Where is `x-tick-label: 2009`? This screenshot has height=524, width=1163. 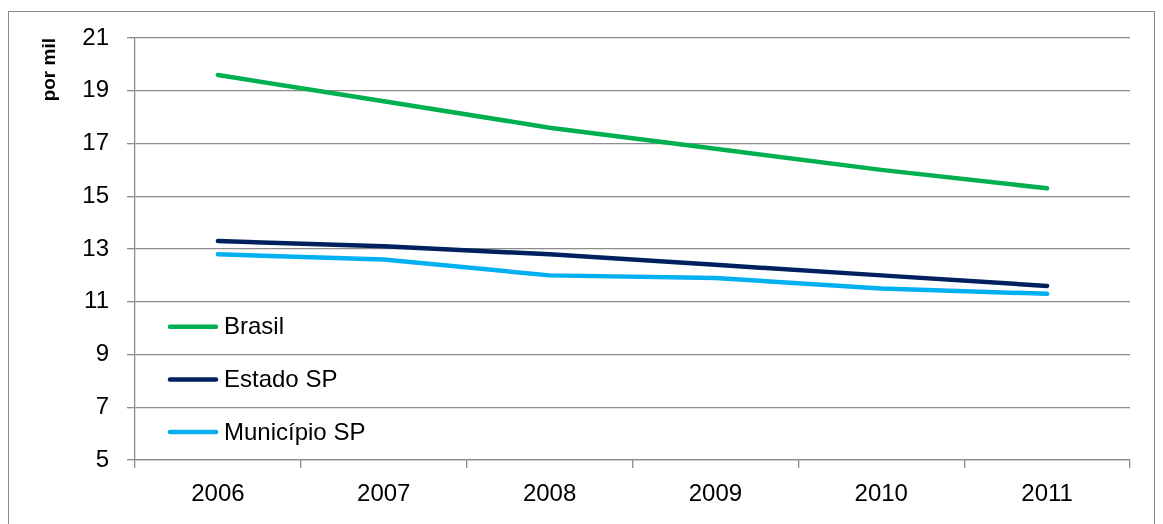
x-tick-label: 2009 is located at coordinates (715, 493).